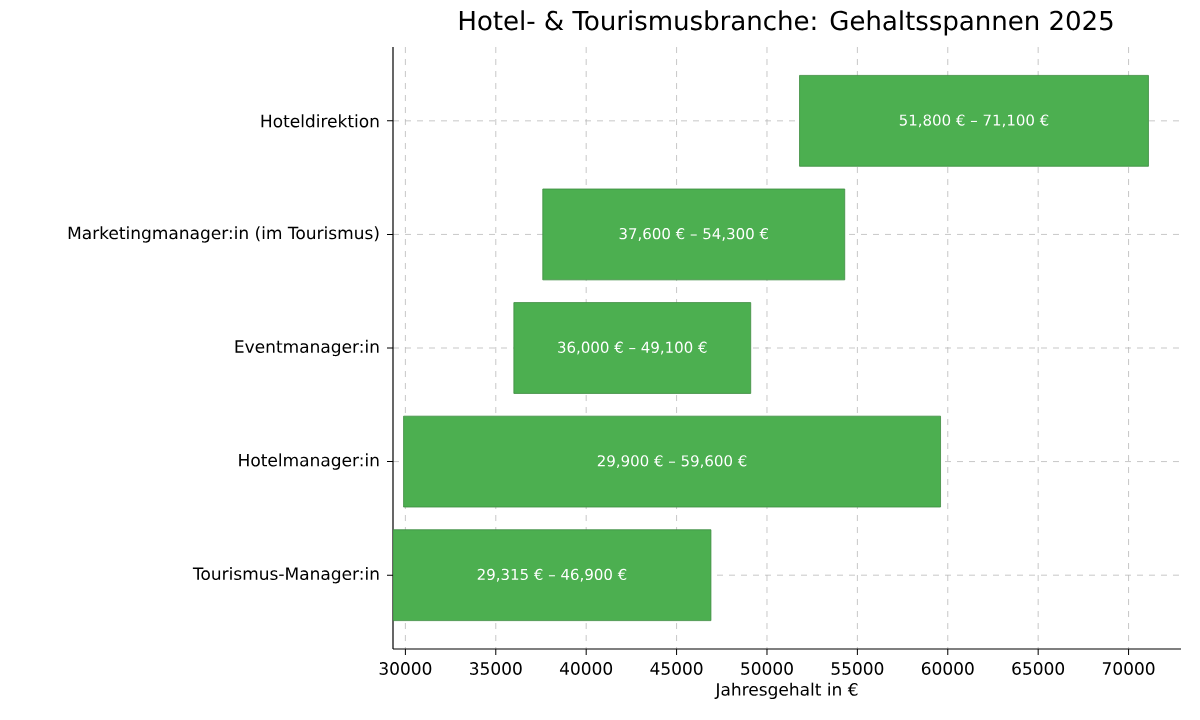  Describe the element at coordinates (285, 575) in the screenshot. I see `y-tick-label: Tourismus-Manager:in` at that location.